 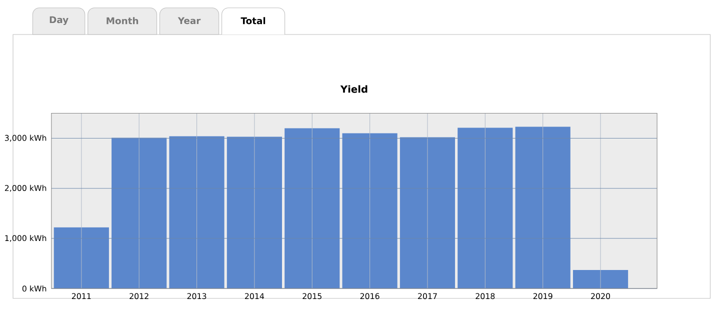 What do you see at coordinates (189, 20) in the screenshot?
I see `text: Year` at bounding box center [189, 20].